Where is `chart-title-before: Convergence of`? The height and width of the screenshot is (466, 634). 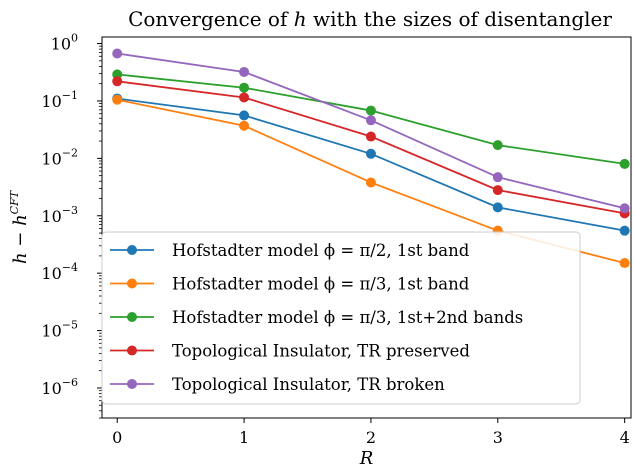
chart-title-before: Convergence of is located at coordinates (211, 19).